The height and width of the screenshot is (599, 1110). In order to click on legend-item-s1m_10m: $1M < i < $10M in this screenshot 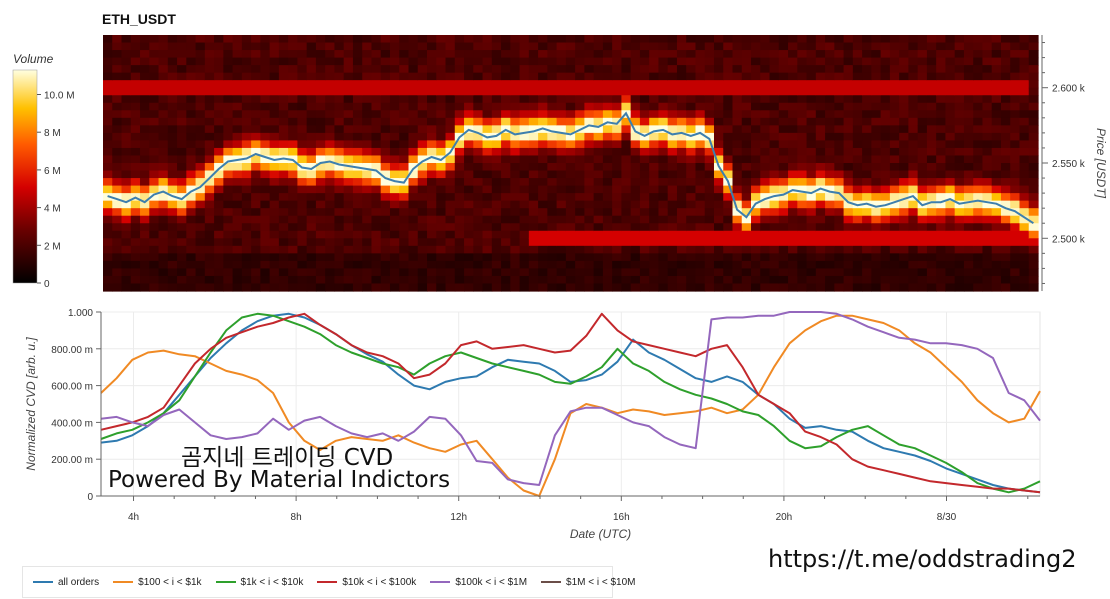, I will do `click(588, 582)`.